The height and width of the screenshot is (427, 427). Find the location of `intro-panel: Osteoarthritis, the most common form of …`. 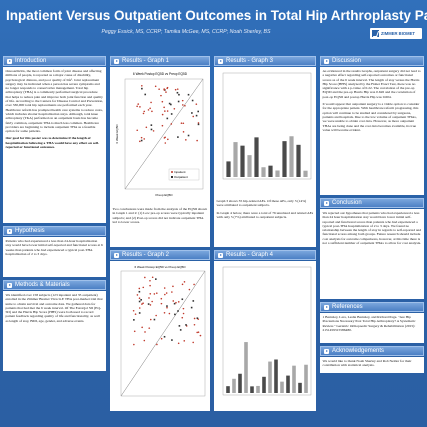

intro-panel: Osteoarthritis, the most common form of … is located at coordinates (54, 145).